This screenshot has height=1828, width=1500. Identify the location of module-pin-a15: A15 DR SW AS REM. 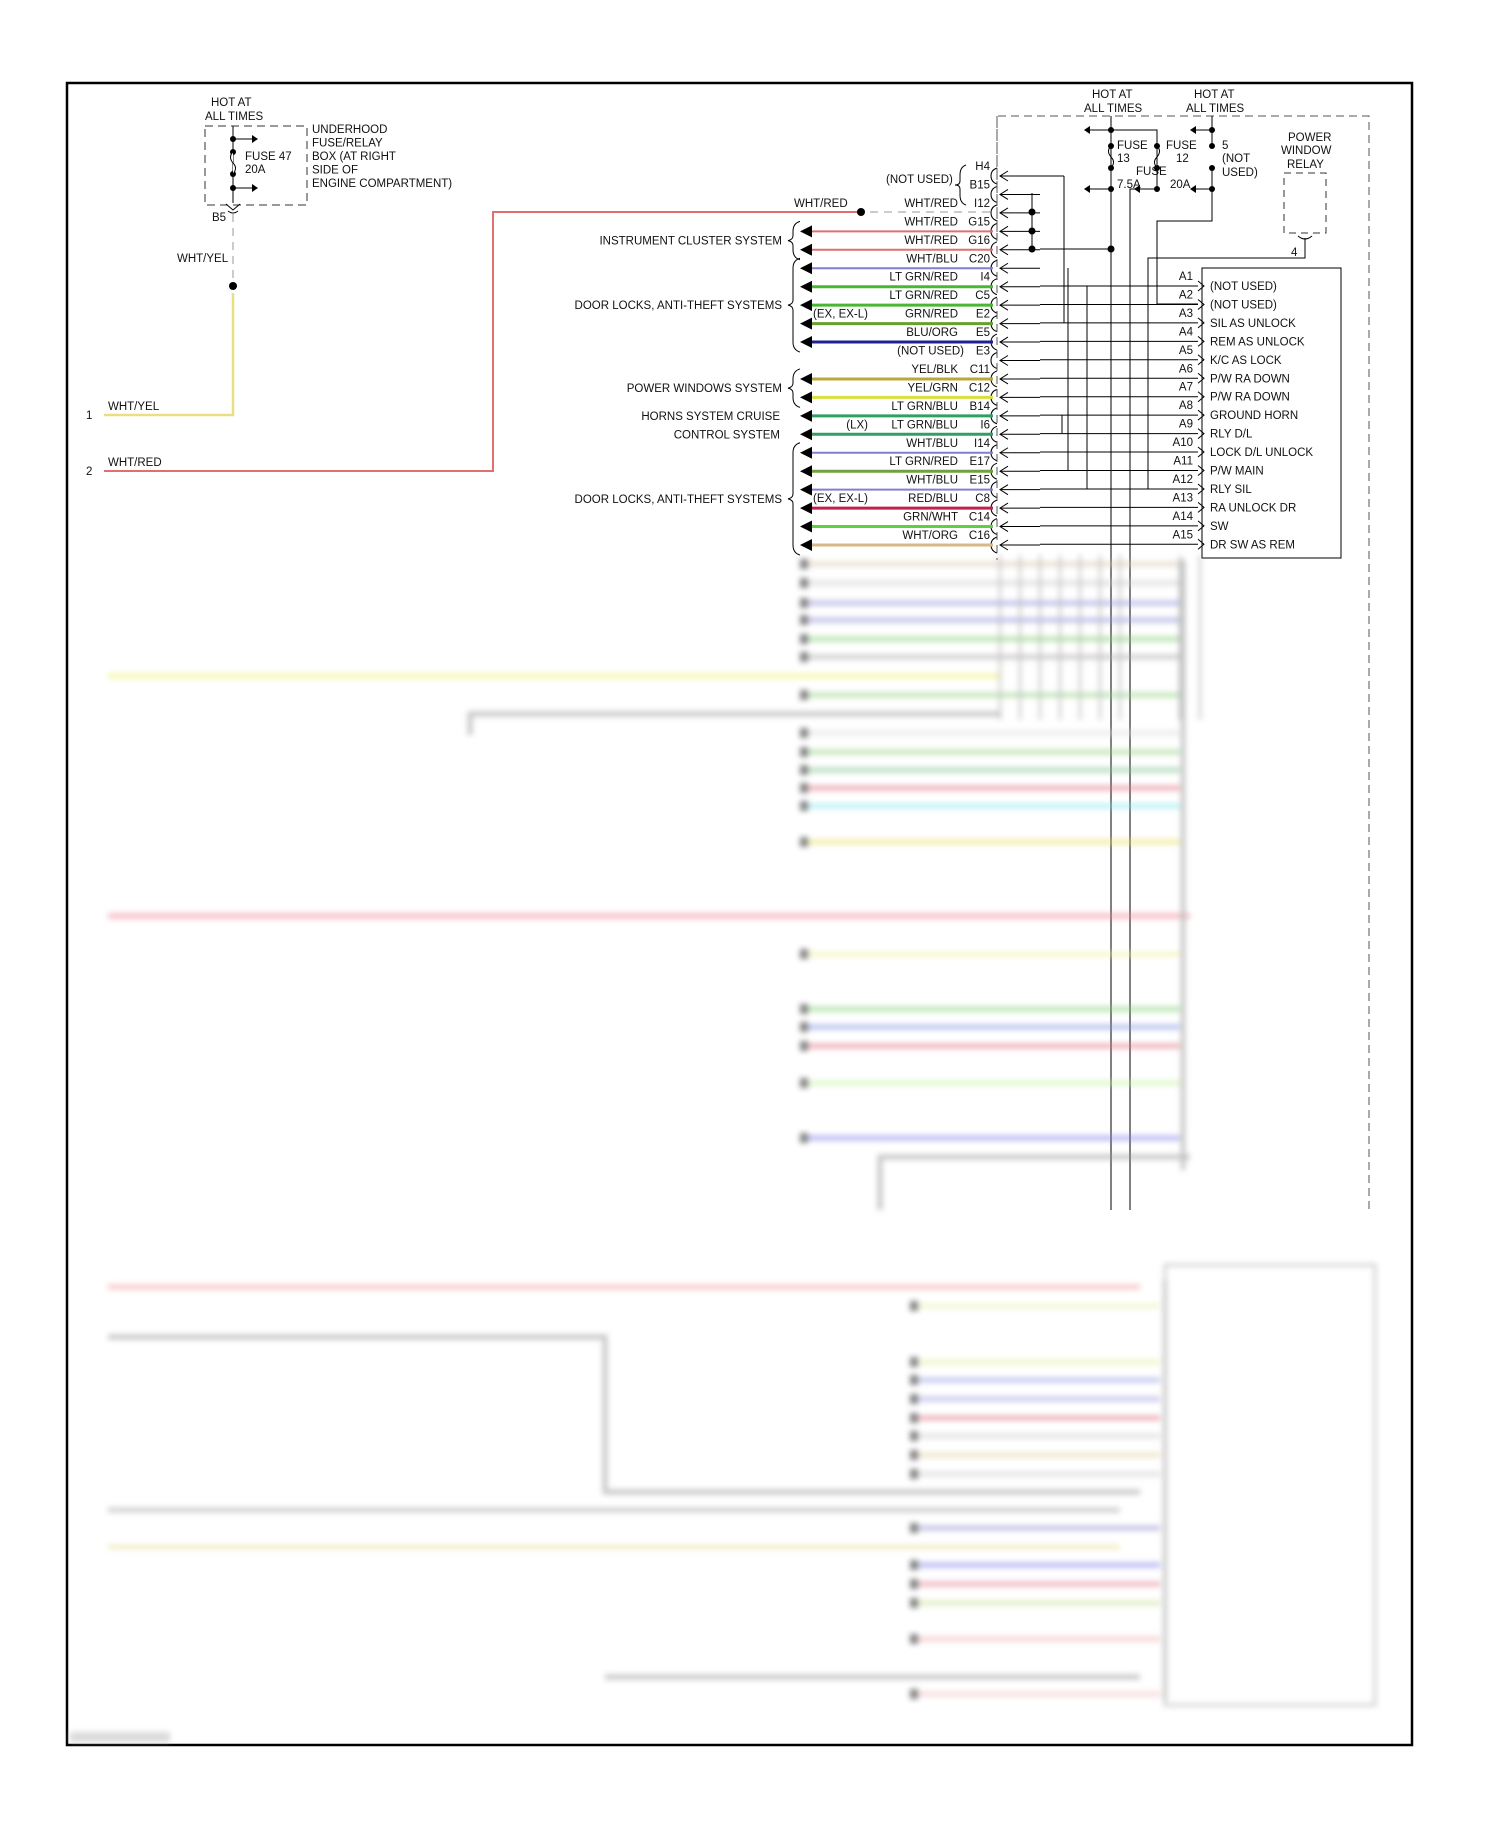
(1234, 540).